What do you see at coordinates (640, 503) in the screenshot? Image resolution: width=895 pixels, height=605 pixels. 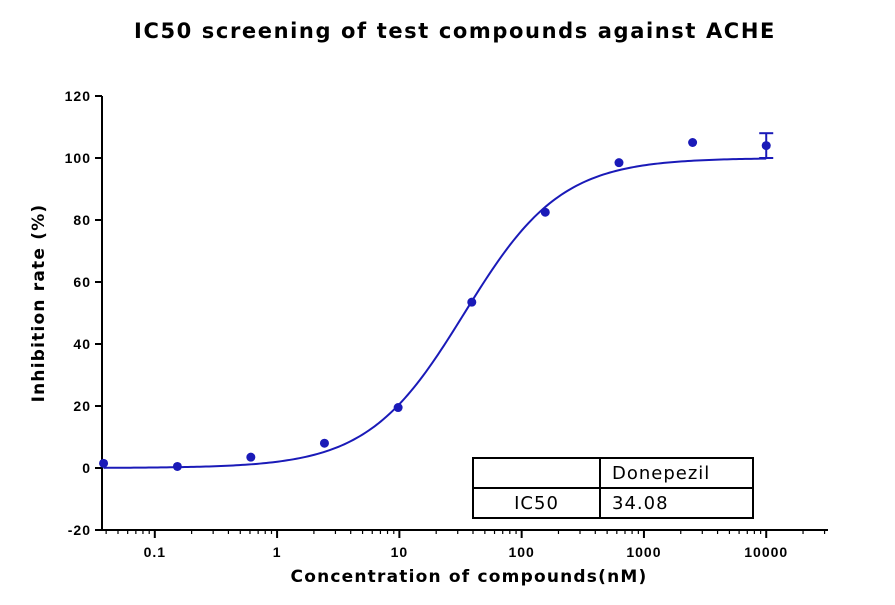 I see `table-cell: 34.08` at bounding box center [640, 503].